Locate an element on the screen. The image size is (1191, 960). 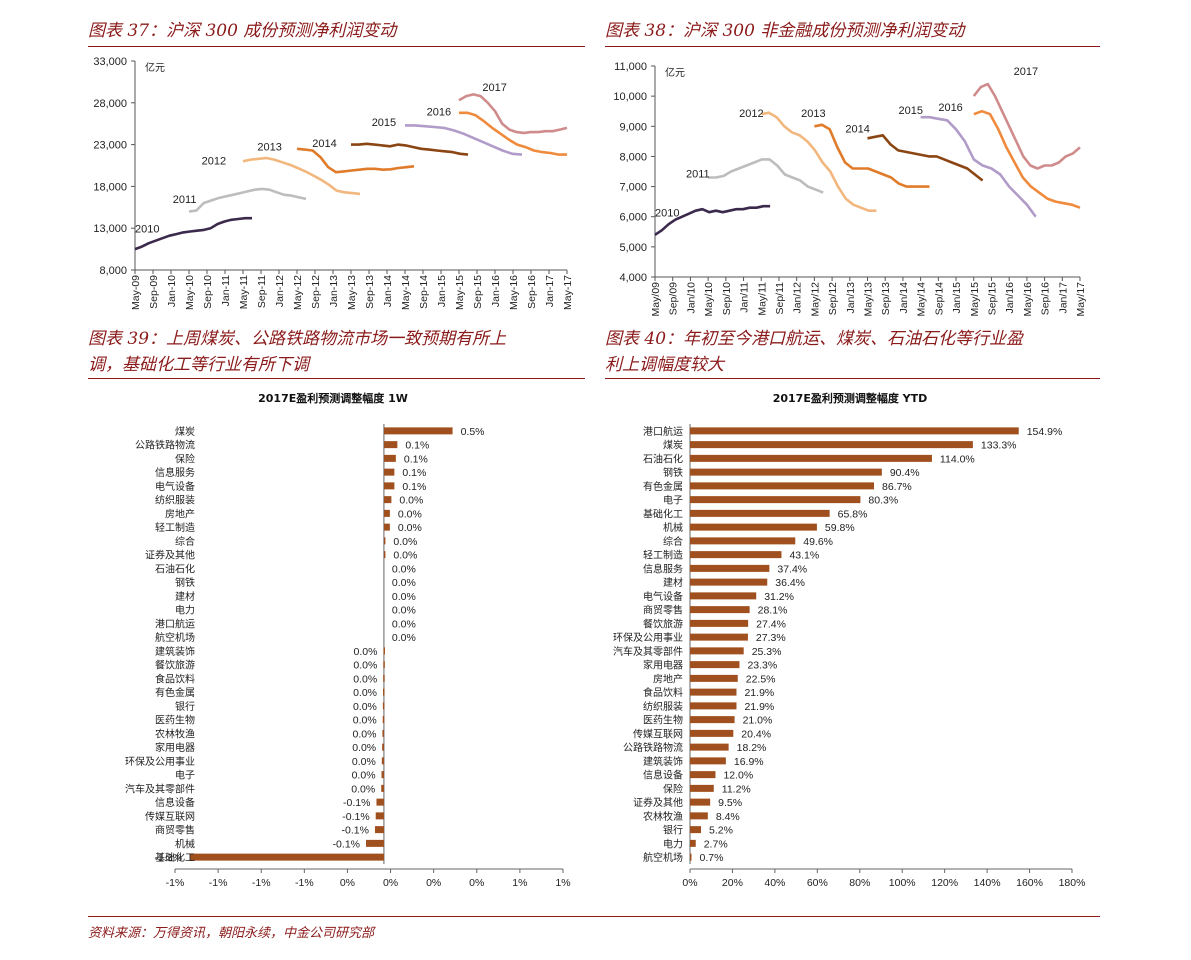
c40-bar-餐饮旅游 is located at coordinates (719, 623).